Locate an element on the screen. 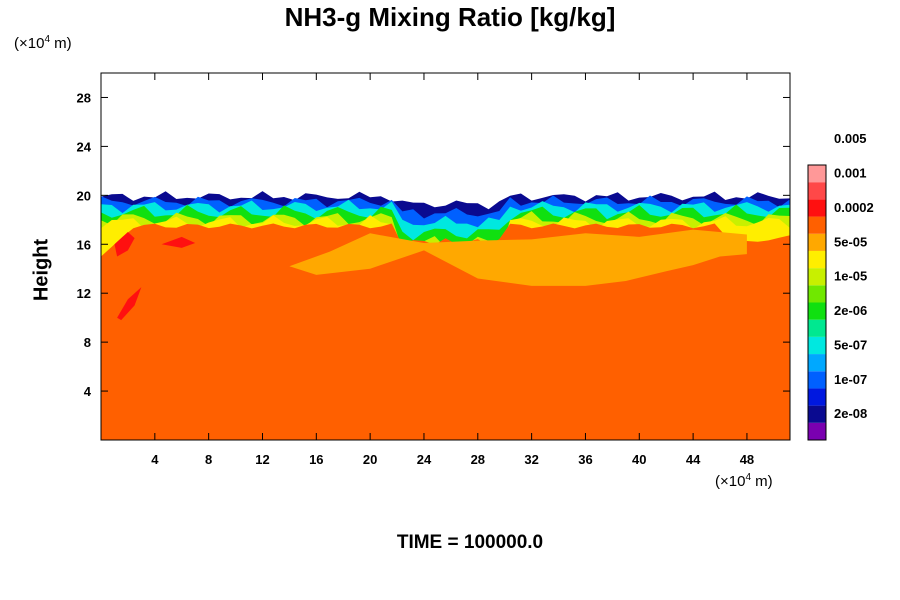 The image size is (900, 600). time-label: TIME = 100000.0 is located at coordinates (470, 542).